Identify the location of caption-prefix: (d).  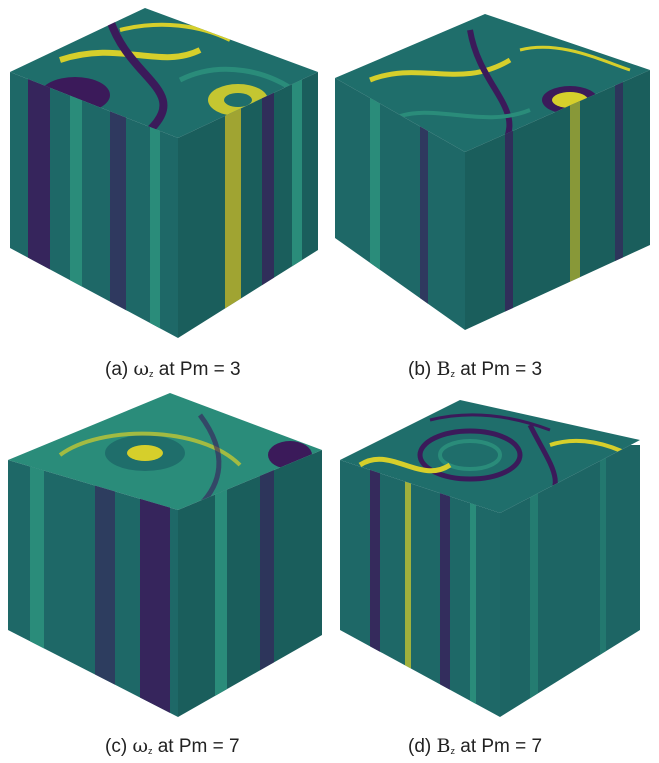
(422, 746).